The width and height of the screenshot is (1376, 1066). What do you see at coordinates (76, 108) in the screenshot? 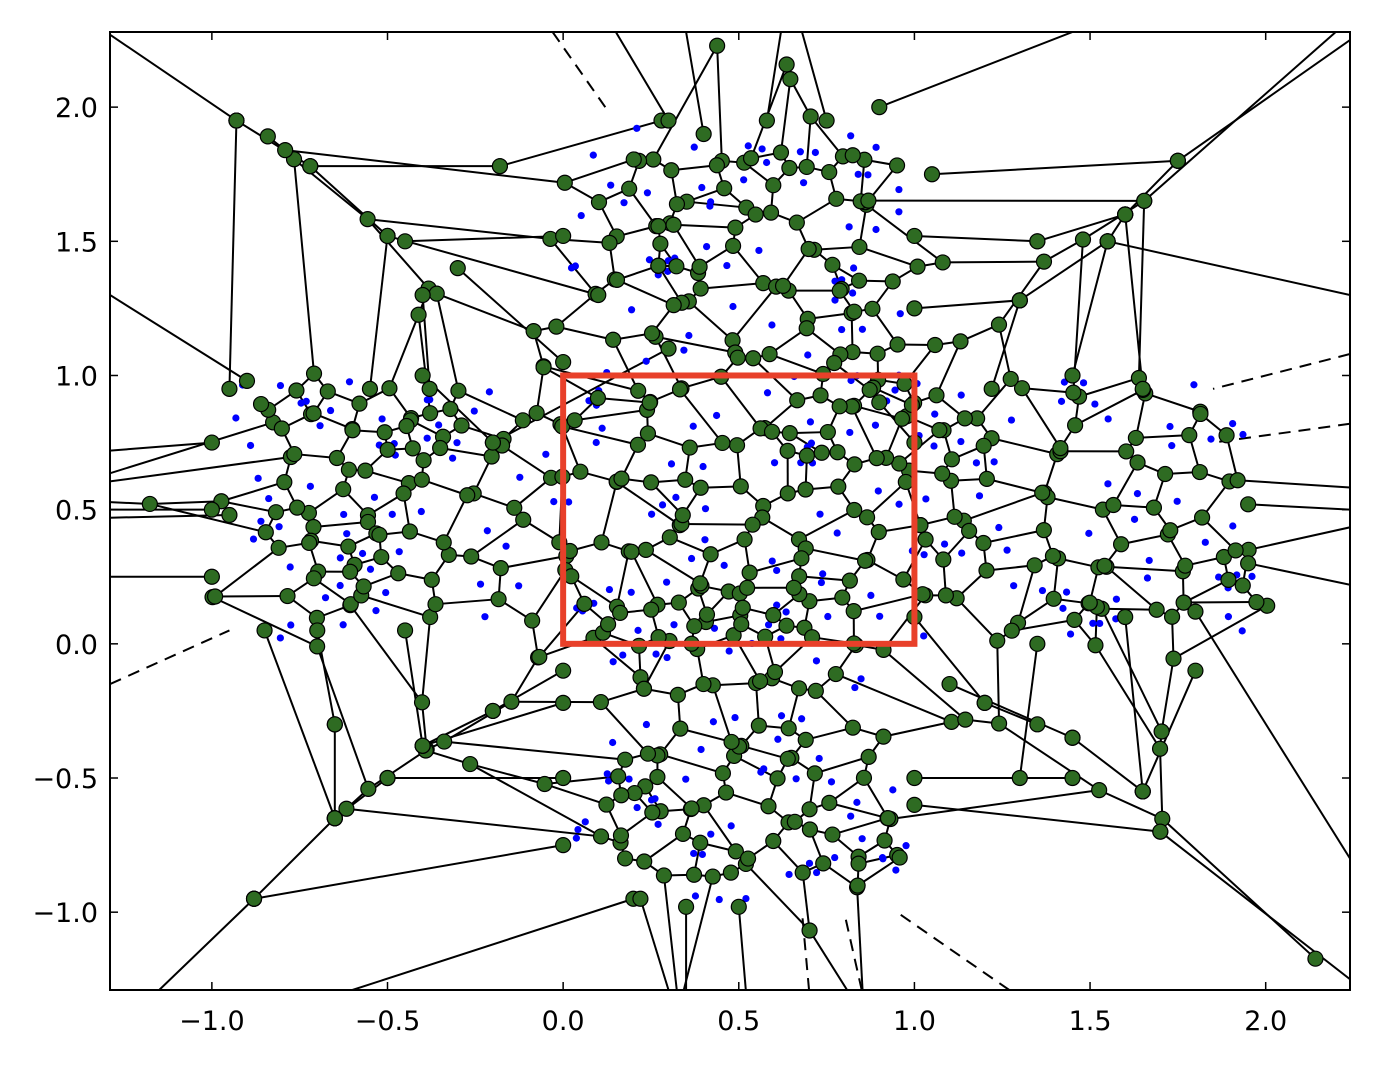
I see `y-tick-label: 2.0` at bounding box center [76, 108].